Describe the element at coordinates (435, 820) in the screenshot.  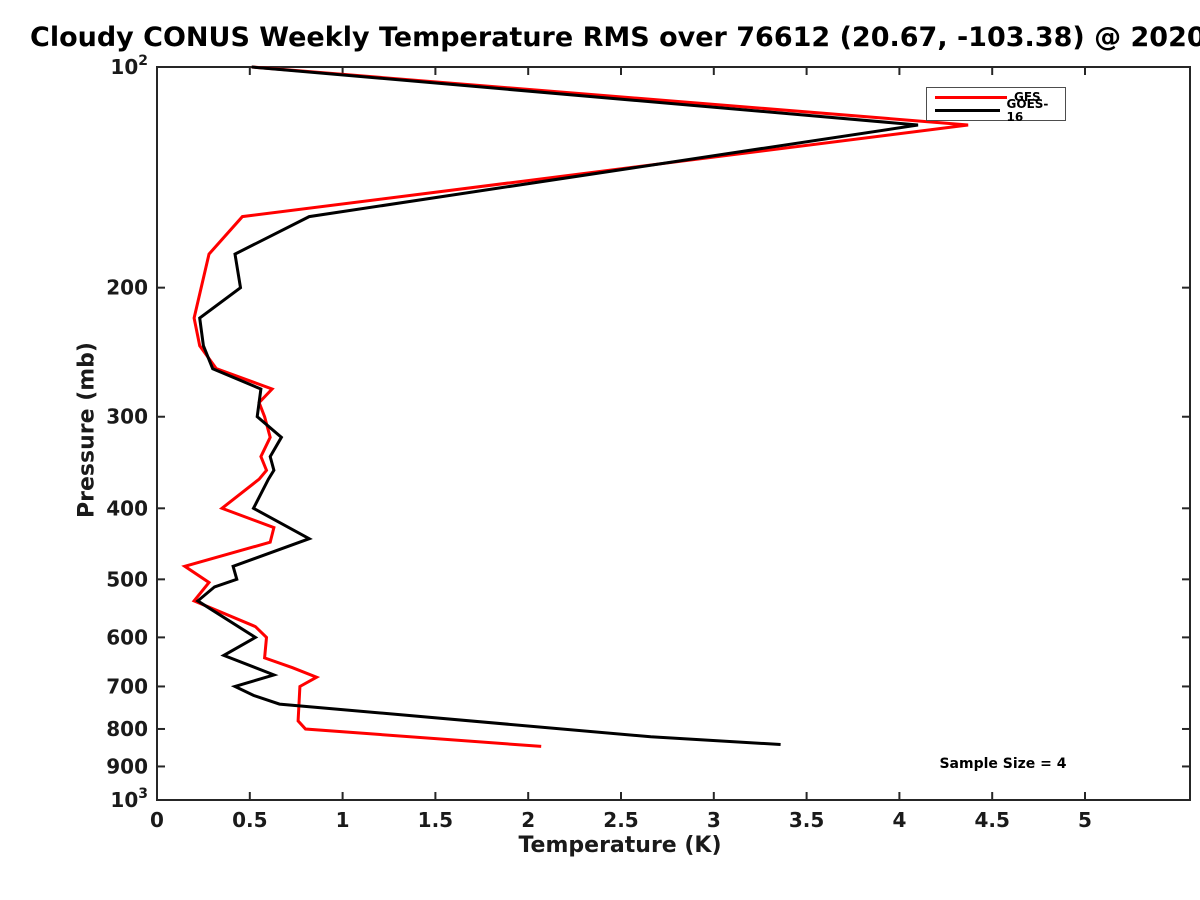
I see `x-tick-label: 1.5` at that location.